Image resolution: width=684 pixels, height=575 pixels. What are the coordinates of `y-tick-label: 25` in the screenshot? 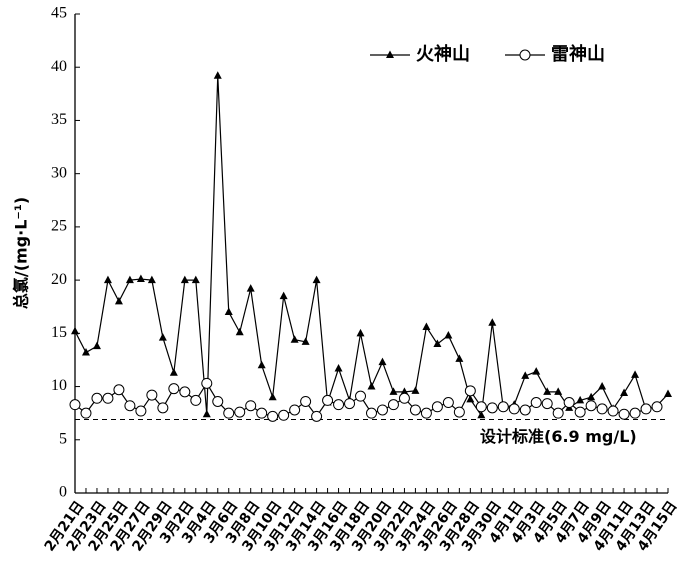 It's located at (59, 226).